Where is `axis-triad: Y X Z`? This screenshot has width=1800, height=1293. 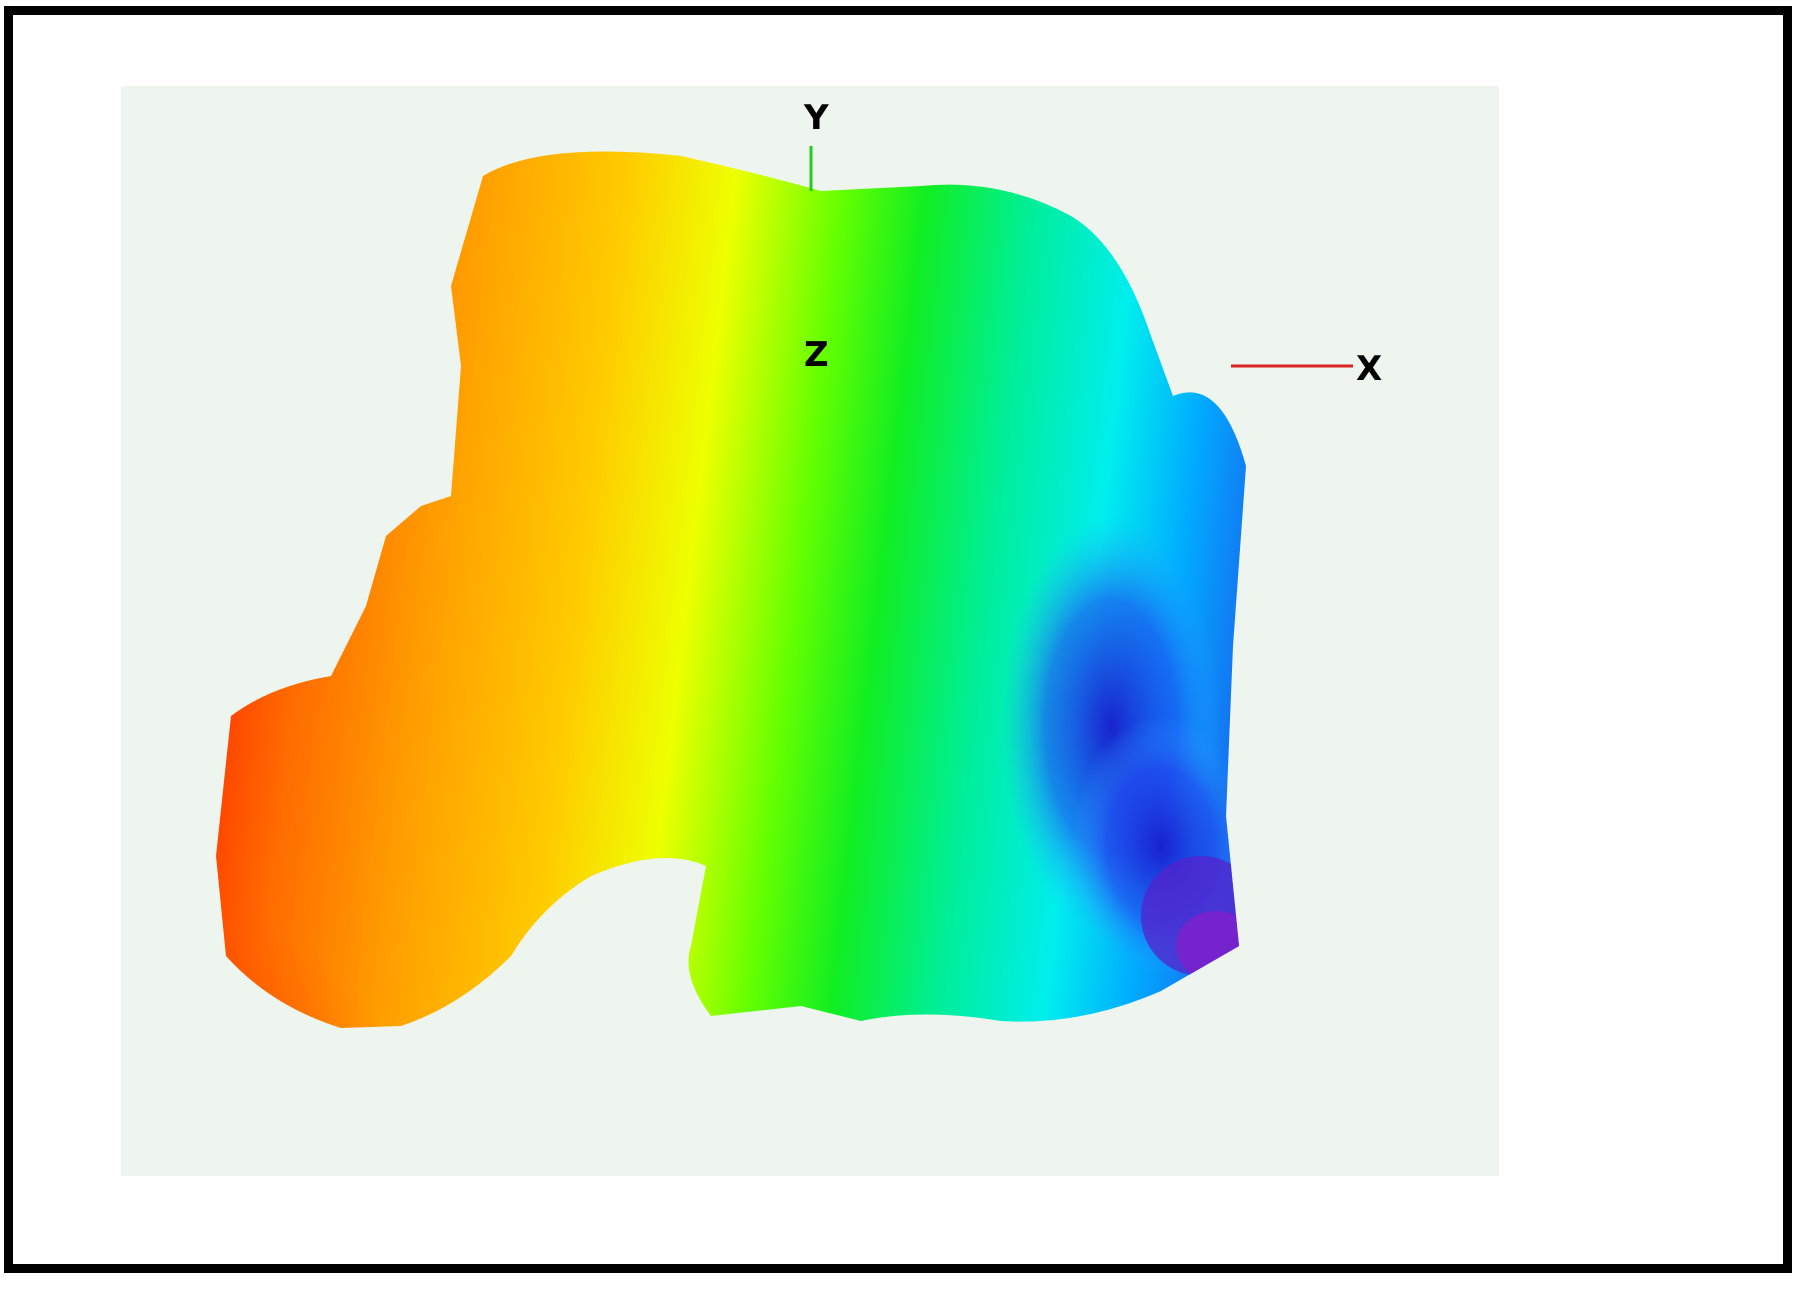
axis-triad: Y X Z is located at coordinates (1092, 243).